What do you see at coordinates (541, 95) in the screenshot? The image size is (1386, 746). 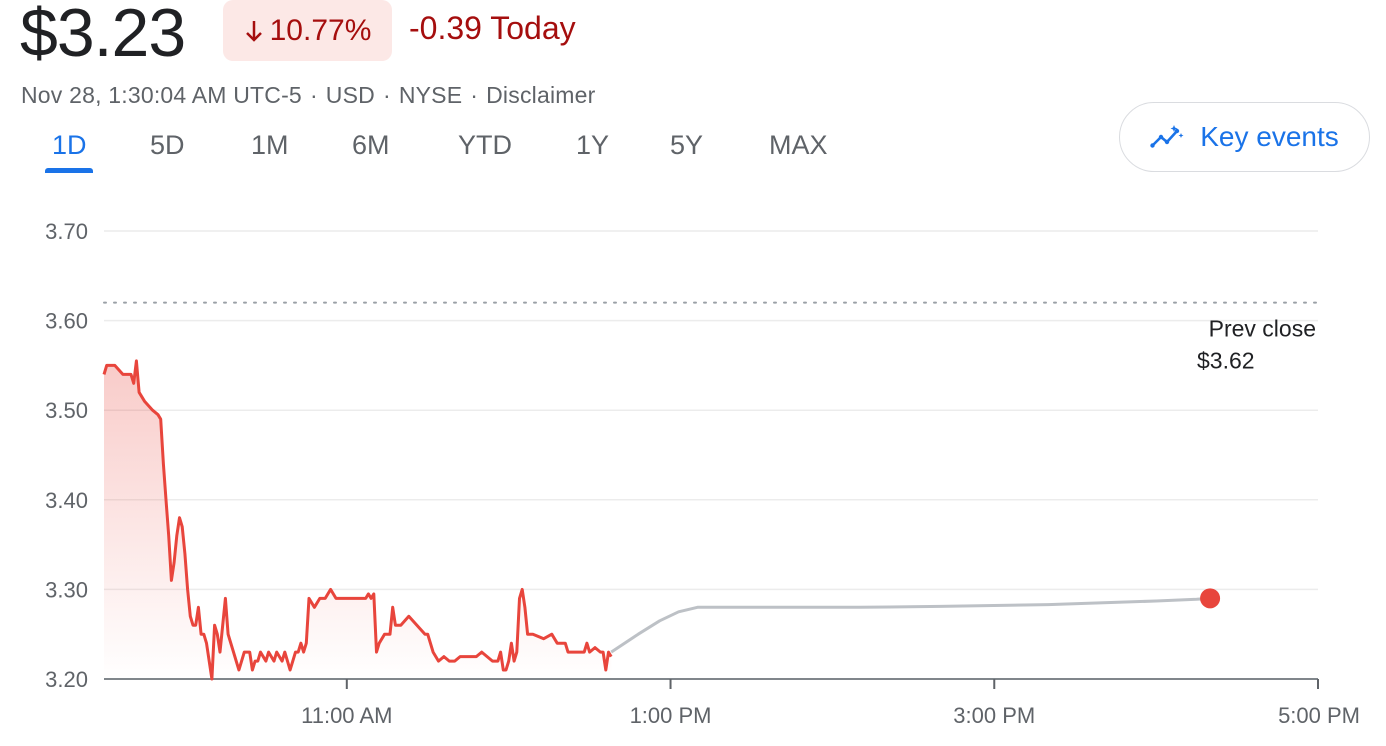 I see `disclaimer-link: Disclaimer` at bounding box center [541, 95].